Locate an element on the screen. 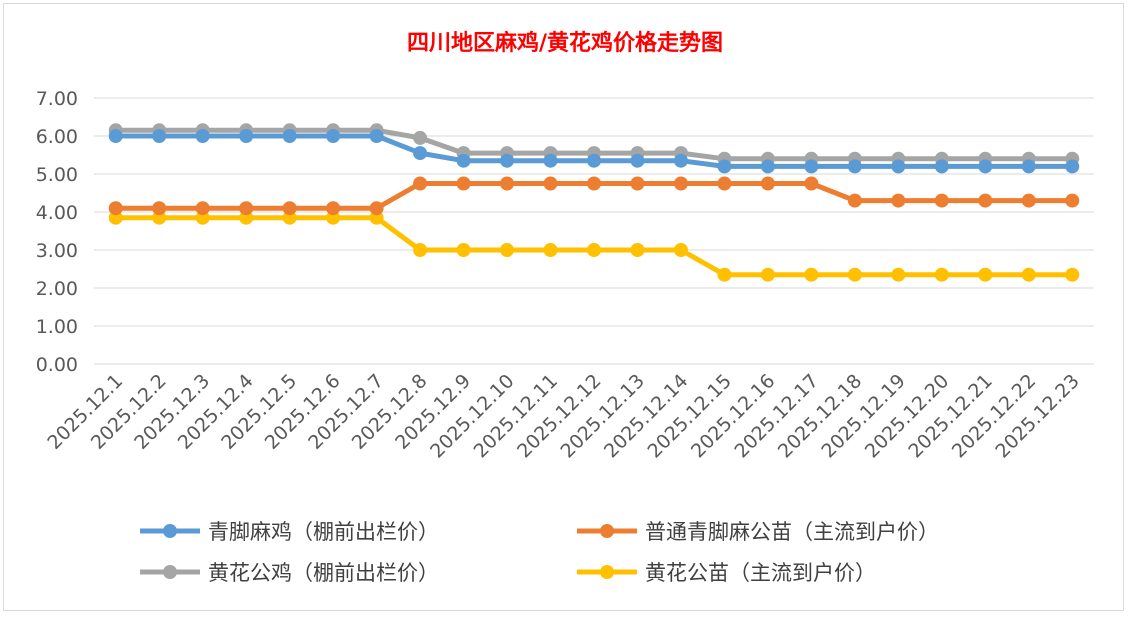 The height and width of the screenshot is (617, 1130). legend-label: 青脚麻鸡（棚前出栏价） is located at coordinates (323, 532).